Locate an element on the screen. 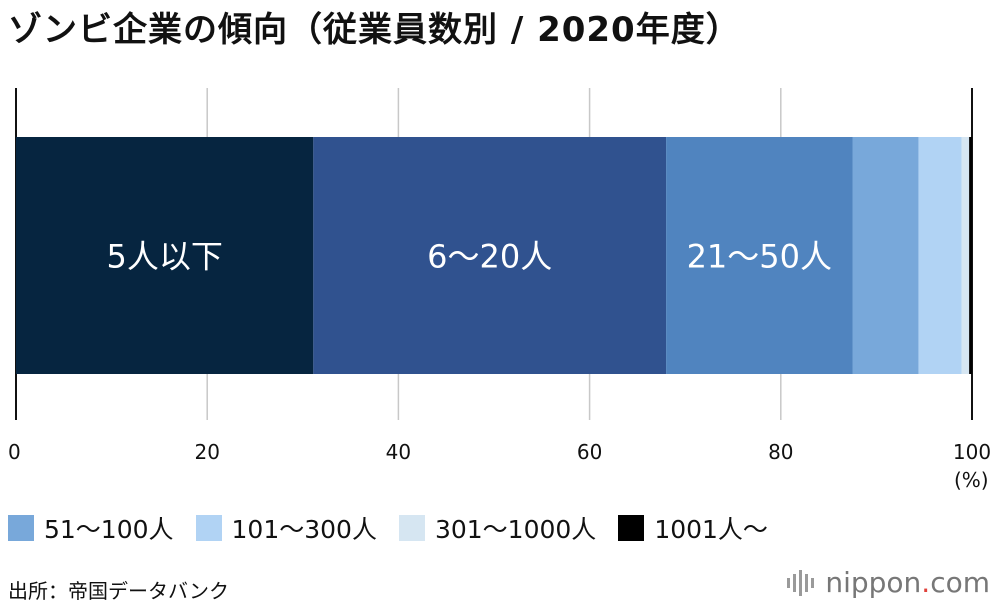 Image resolution: width=1000 pixels, height=610 pixels. legend-item-51-100: 51〜100人 is located at coordinates (91, 528).